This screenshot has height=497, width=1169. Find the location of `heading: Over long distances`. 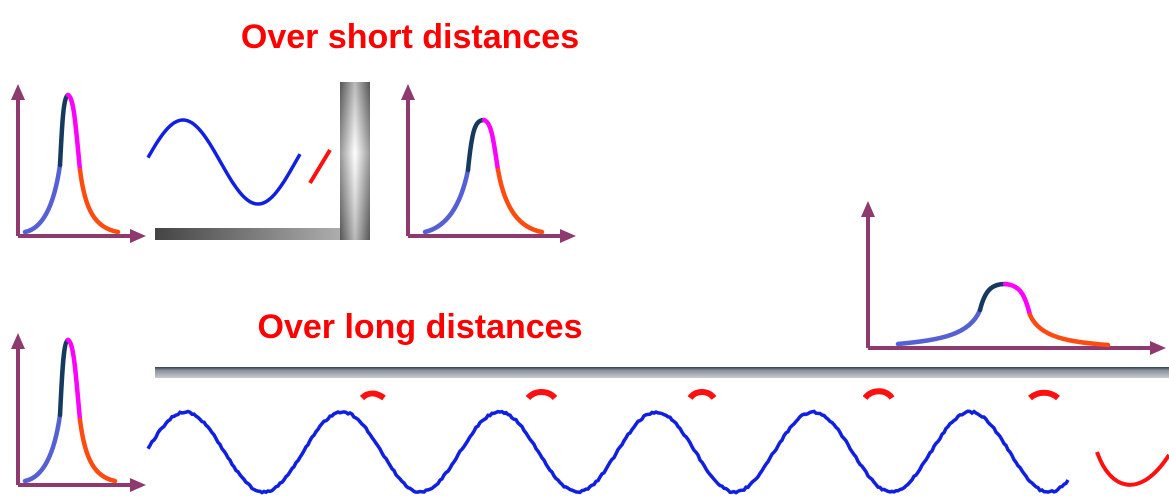

heading: Over long distances is located at coordinates (420, 327).